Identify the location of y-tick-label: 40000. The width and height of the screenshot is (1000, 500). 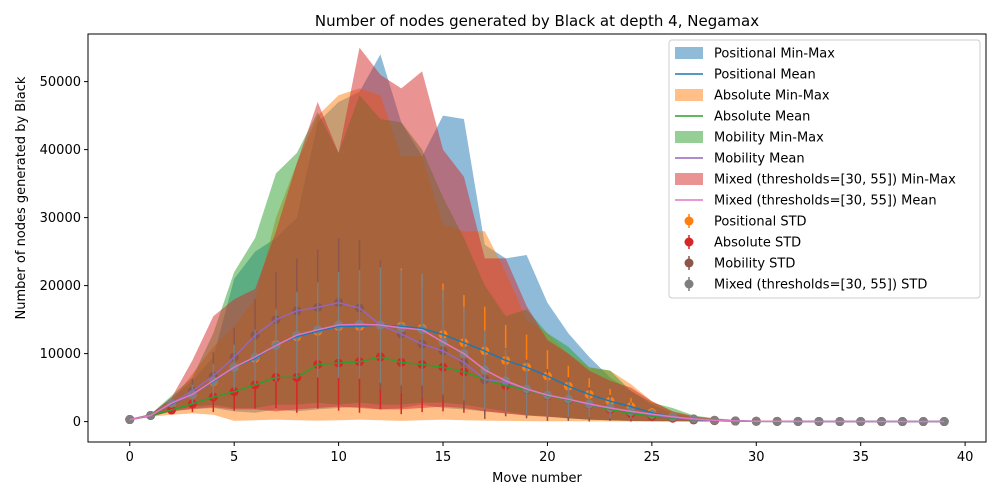
(60, 150).